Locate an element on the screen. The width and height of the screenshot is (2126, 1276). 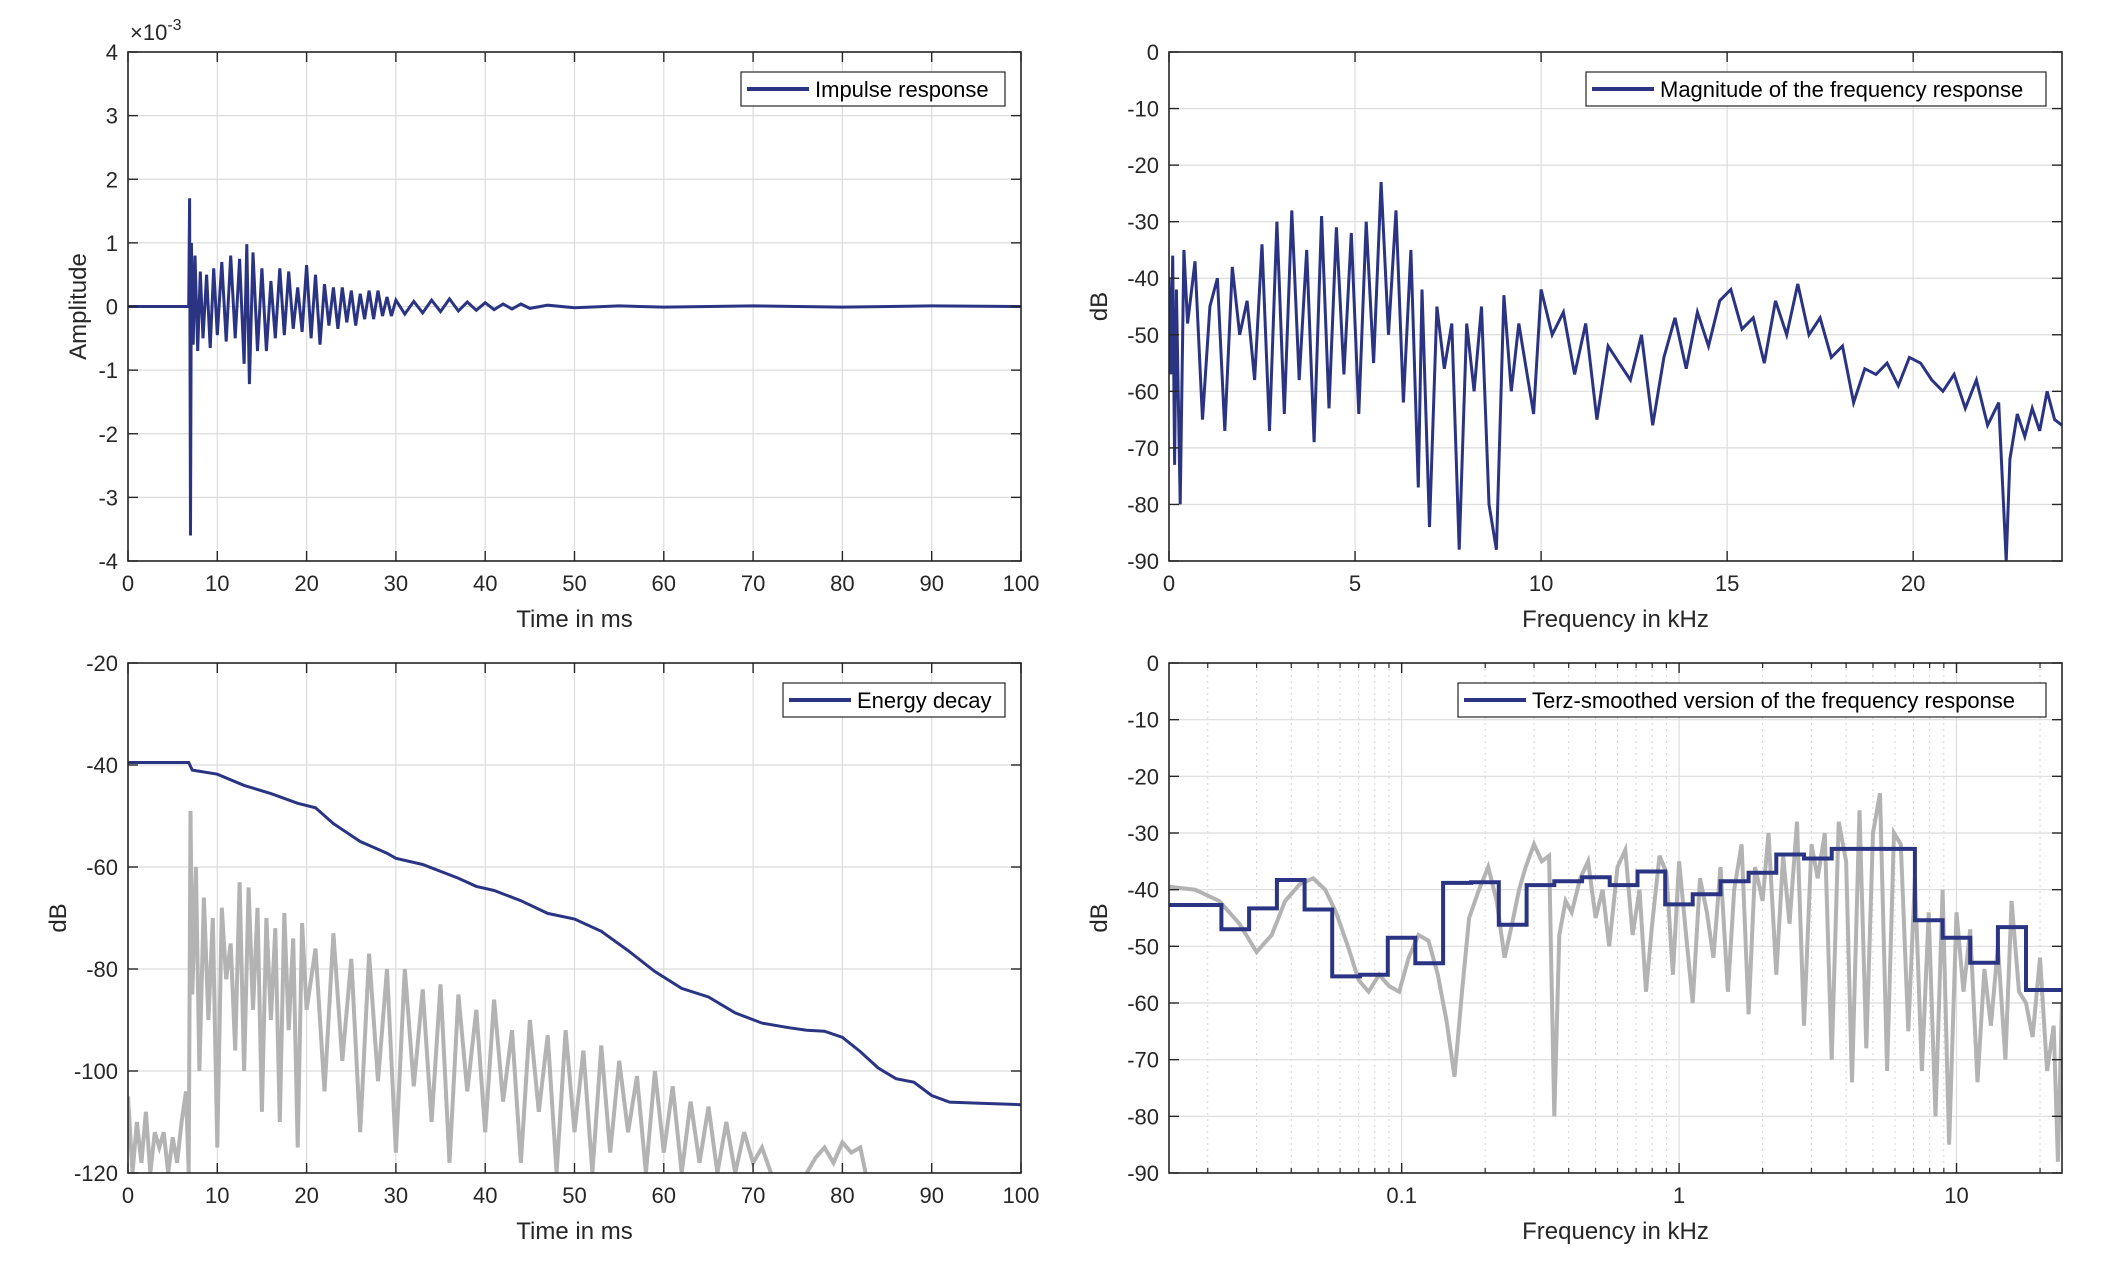
x-tick-label: 5 is located at coordinates (1355, 583).